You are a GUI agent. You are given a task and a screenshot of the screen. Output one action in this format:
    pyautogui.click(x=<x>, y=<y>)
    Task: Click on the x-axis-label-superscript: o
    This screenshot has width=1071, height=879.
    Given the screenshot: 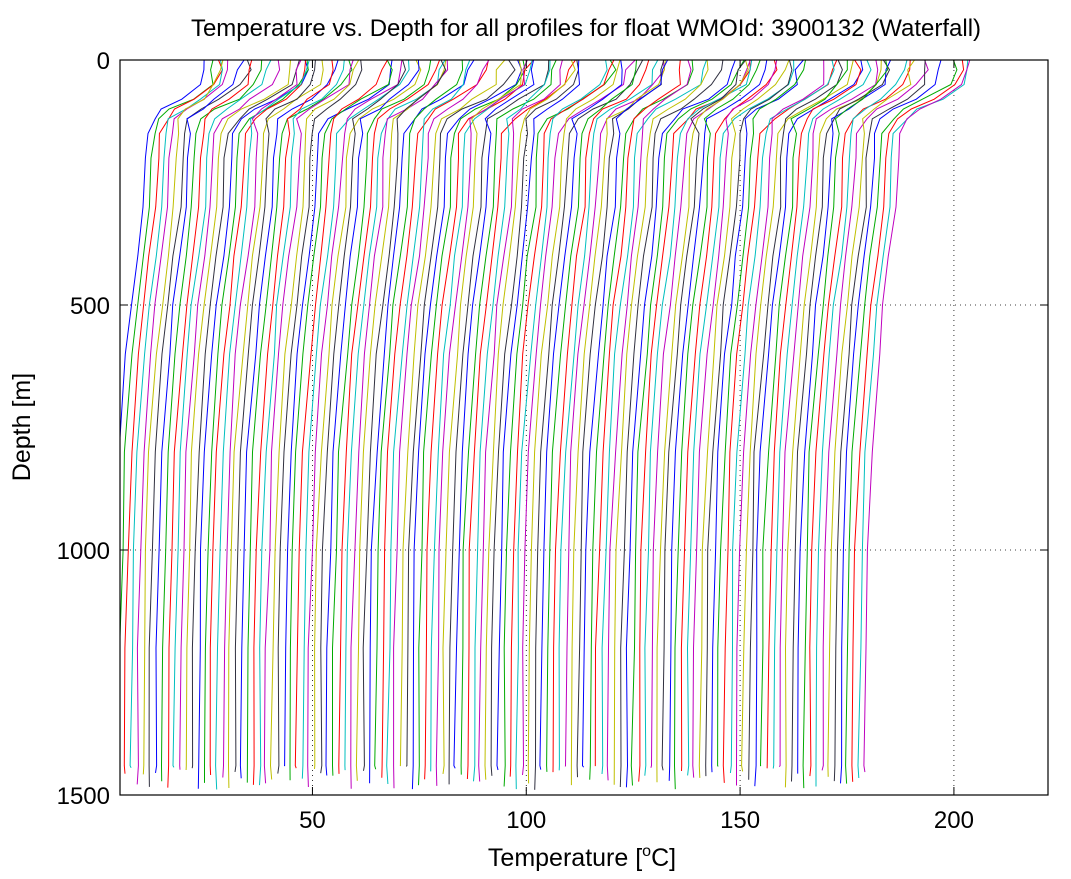 What is the action you would take?
    pyautogui.click(x=646, y=851)
    